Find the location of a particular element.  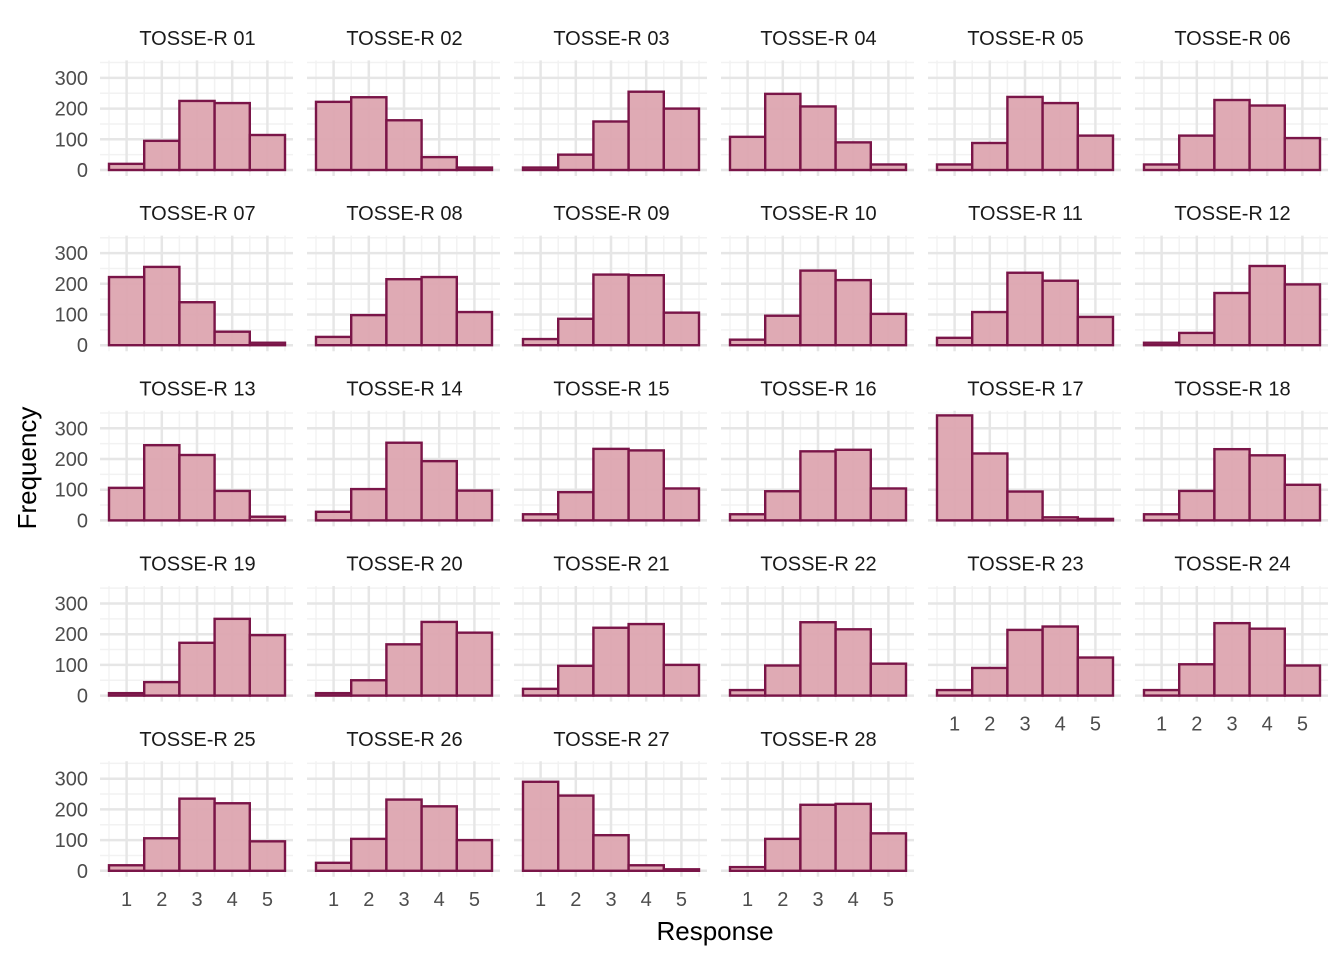

facet-title: TOSSE-R 19 is located at coordinates (197, 565).